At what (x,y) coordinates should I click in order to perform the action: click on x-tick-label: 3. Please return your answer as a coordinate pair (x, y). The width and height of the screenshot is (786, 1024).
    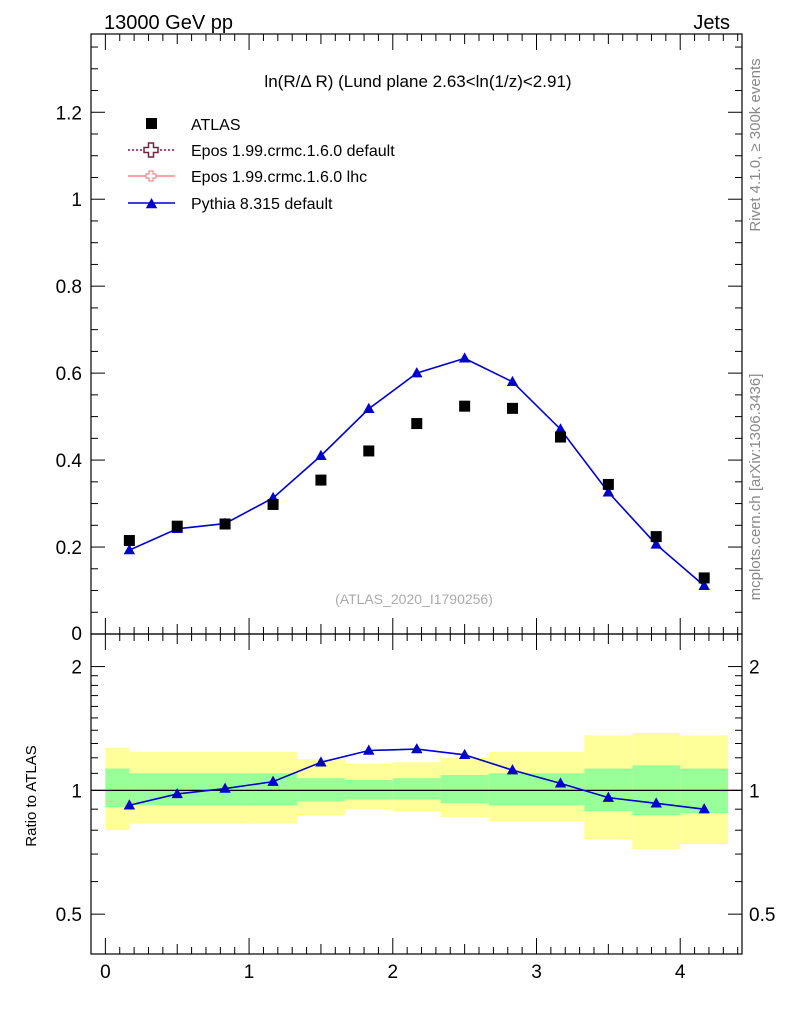
    Looking at the image, I should click on (536, 972).